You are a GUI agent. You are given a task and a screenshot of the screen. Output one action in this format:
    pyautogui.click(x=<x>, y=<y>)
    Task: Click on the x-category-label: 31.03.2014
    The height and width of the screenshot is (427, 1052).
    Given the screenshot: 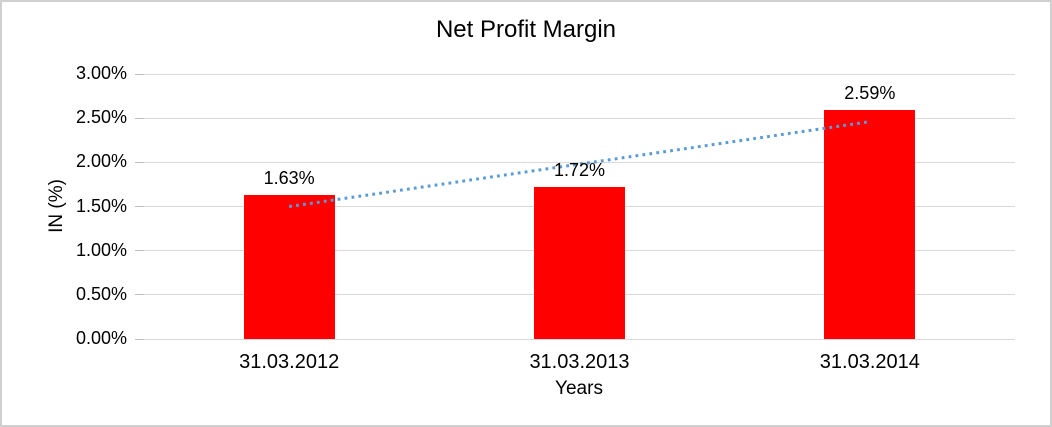 What is the action you would take?
    pyautogui.click(x=869, y=362)
    